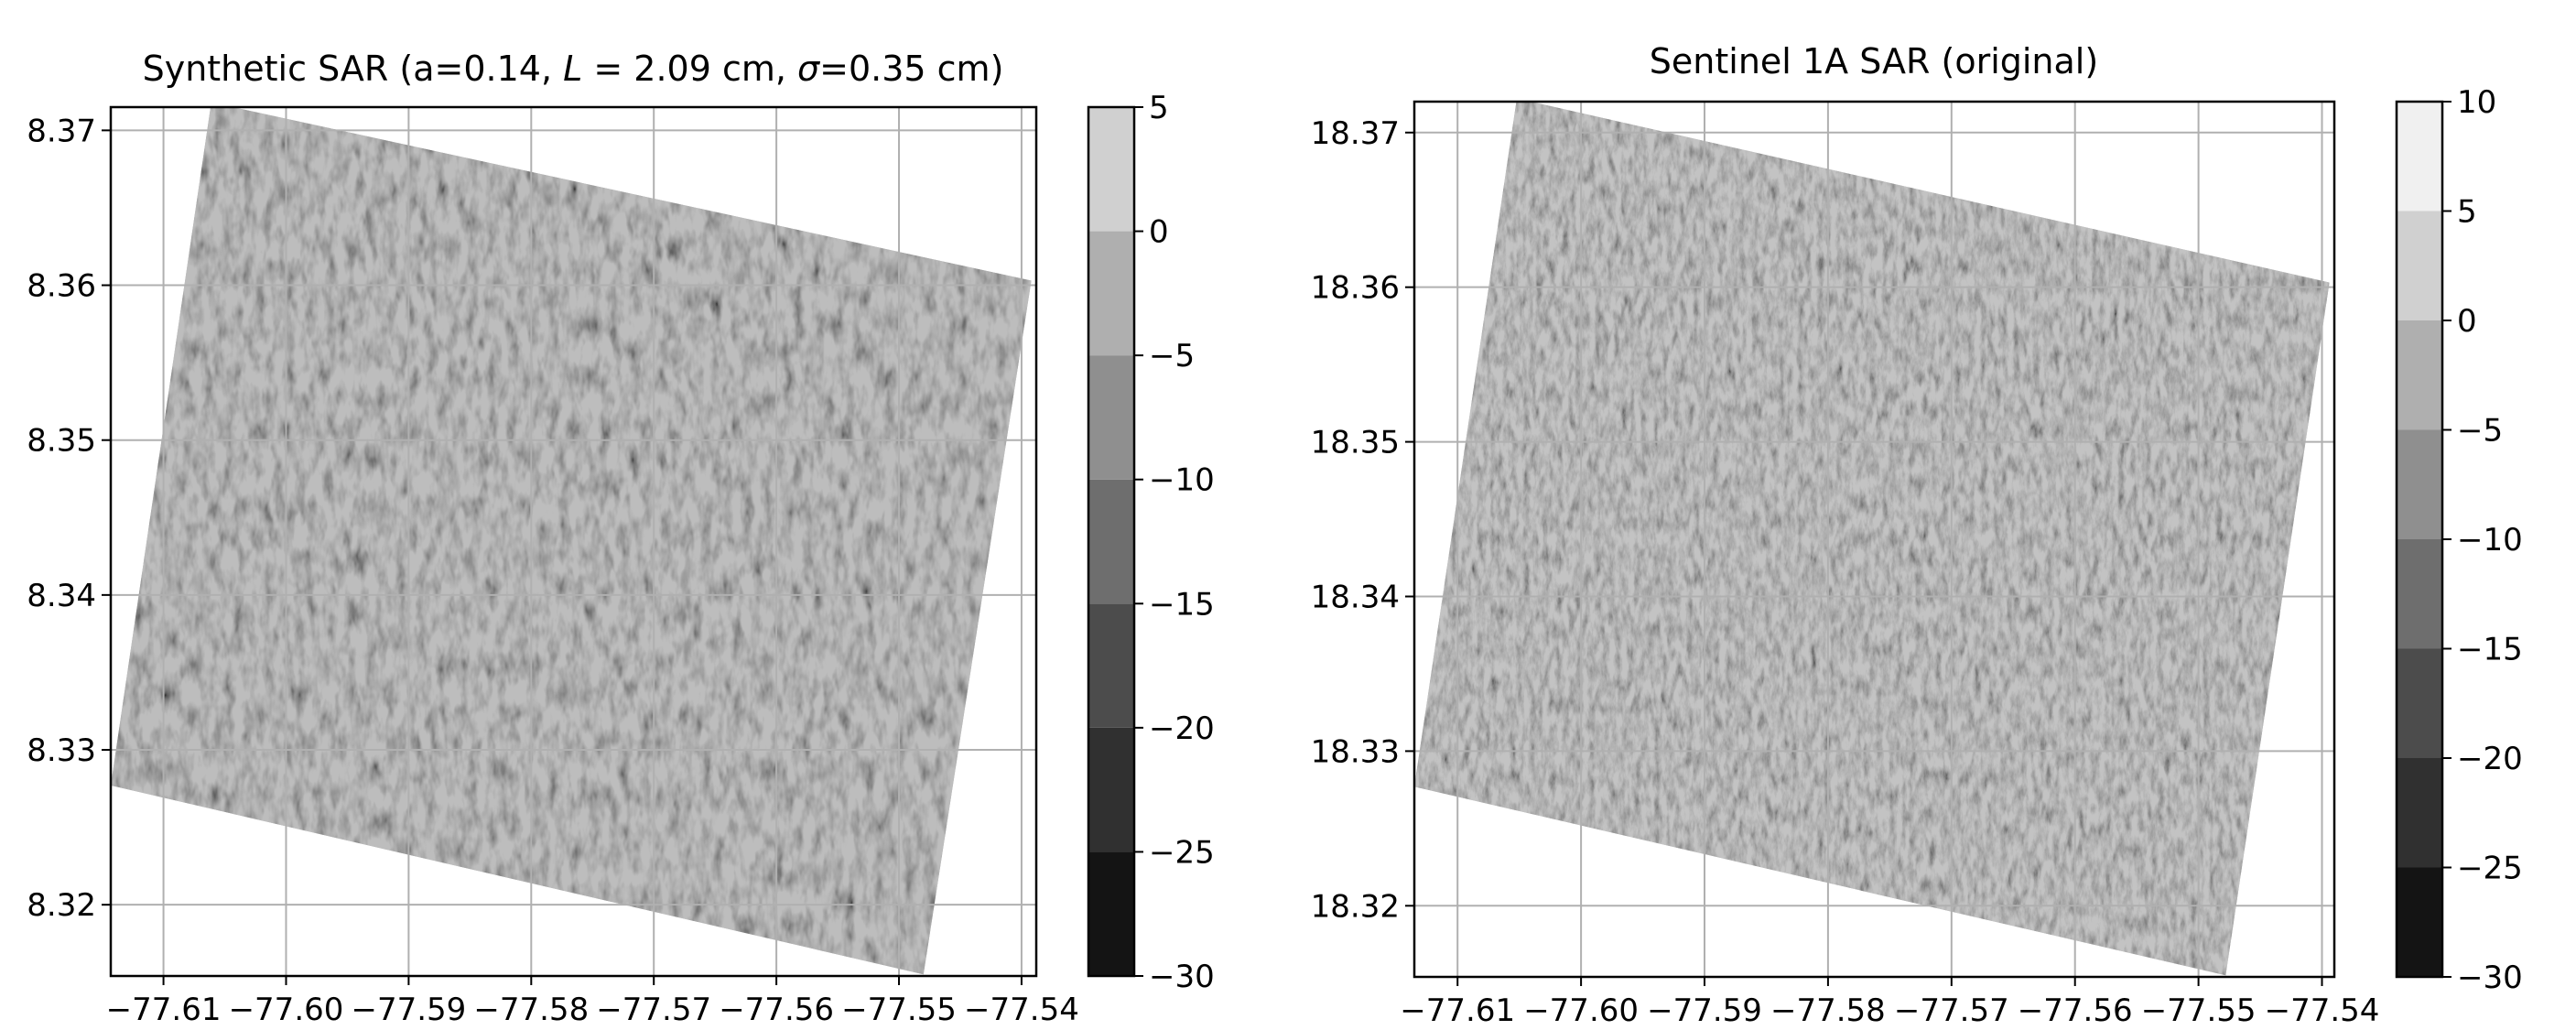  I want to click on colorbar: −30 −25 −20 −15 −10 −5 0 5 10, so click(2459, 540).